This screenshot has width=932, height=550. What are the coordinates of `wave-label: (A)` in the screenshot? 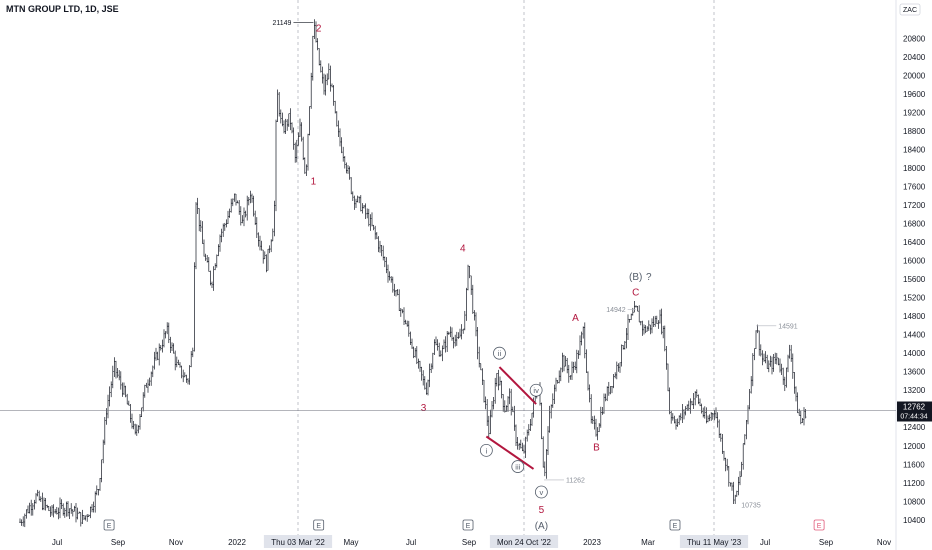 It's located at (541, 526).